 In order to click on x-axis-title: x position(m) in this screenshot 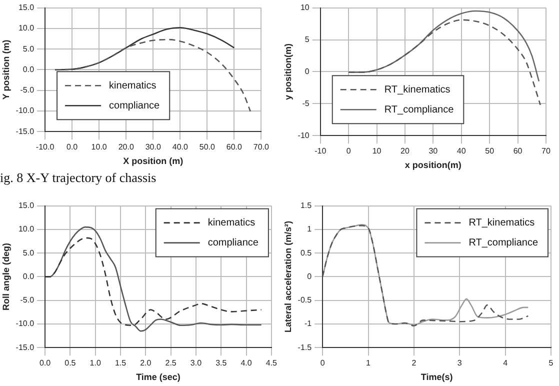, I will do `click(433, 165)`.